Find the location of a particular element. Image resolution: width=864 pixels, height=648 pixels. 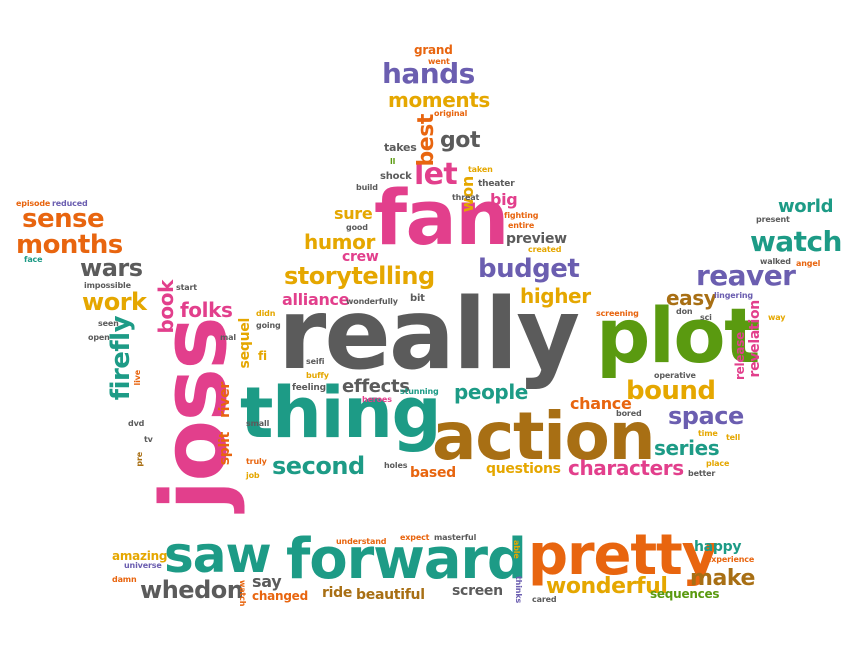

word-experience: experience is located at coordinates (730, 559).